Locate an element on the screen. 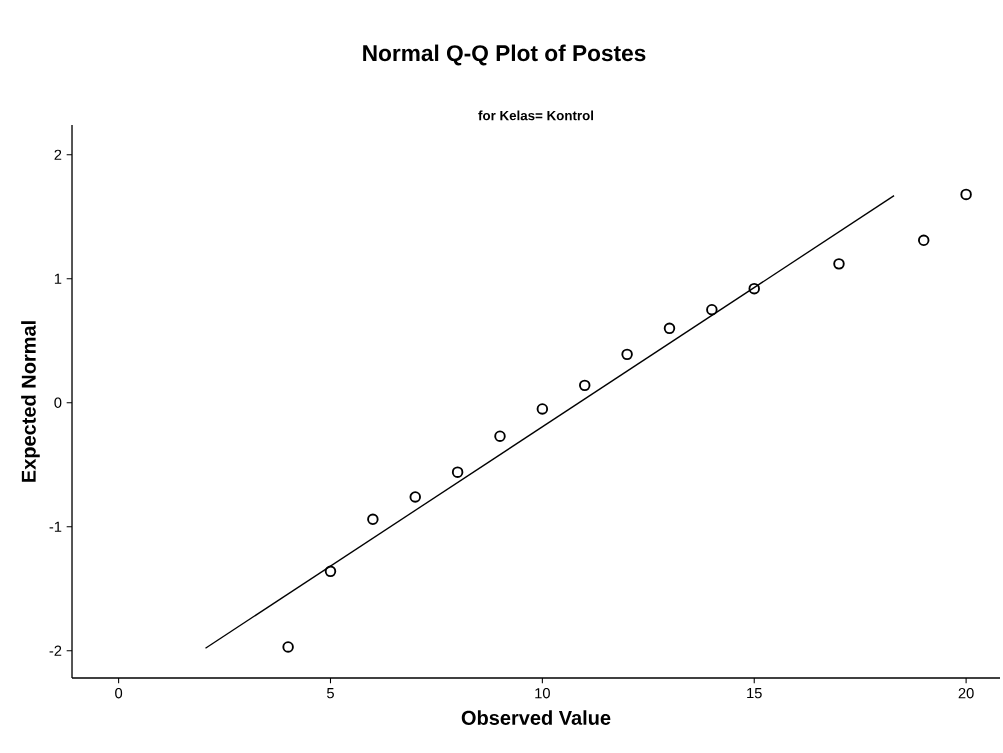 This screenshot has width=1003, height=753. x-tick-label: 10 is located at coordinates (542, 693).